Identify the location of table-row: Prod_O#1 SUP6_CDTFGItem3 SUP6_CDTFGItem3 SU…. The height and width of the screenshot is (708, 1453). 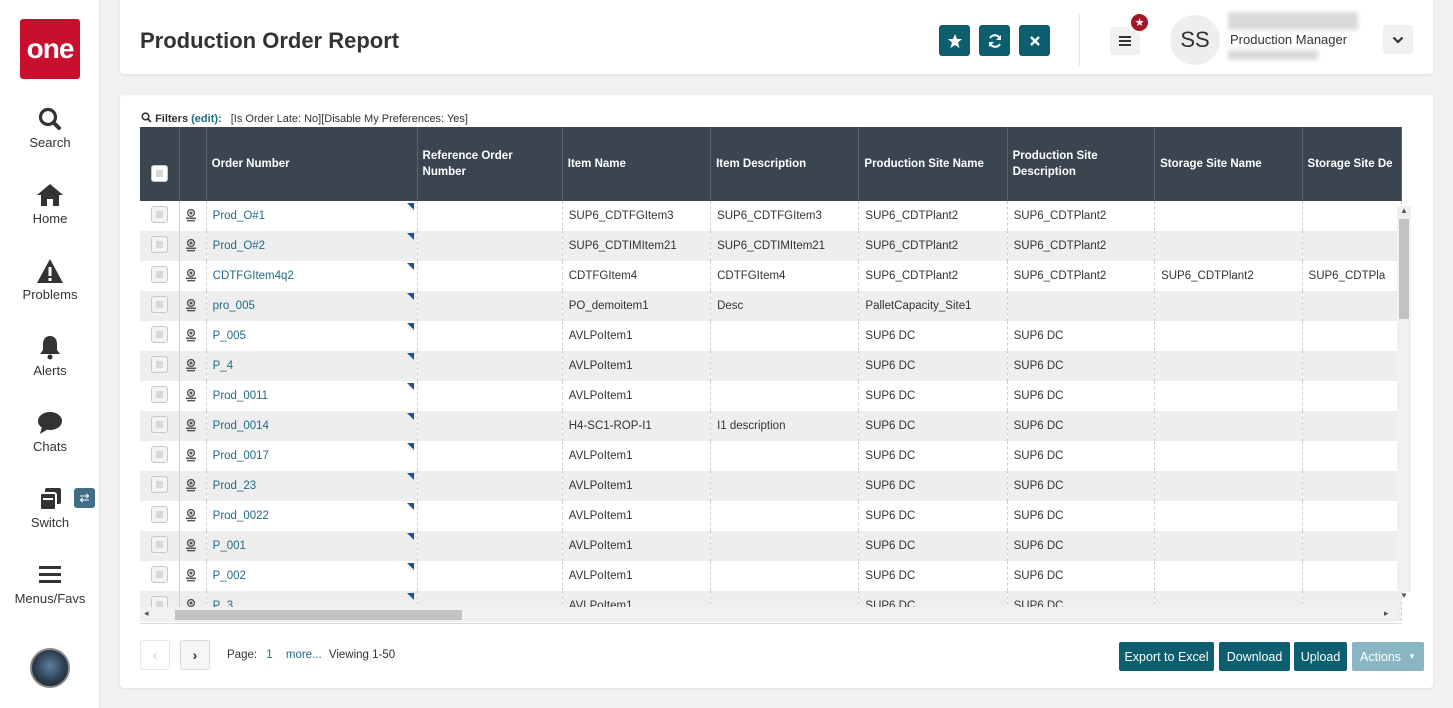
(771, 216).